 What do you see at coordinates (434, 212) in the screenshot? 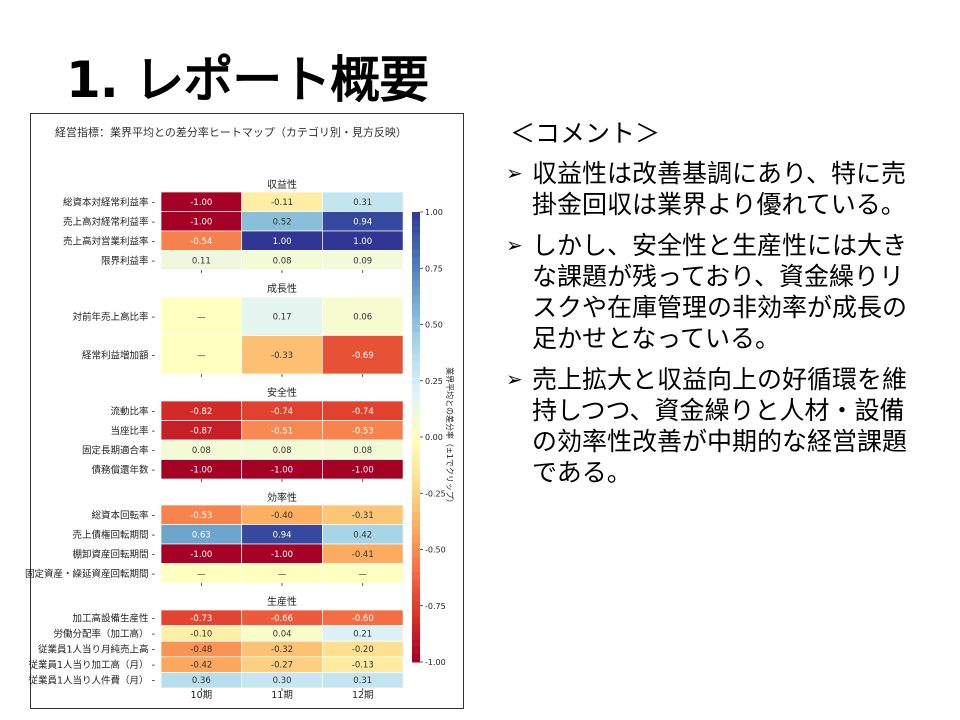
I see `colorbar-tick-label: 1.00` at bounding box center [434, 212].